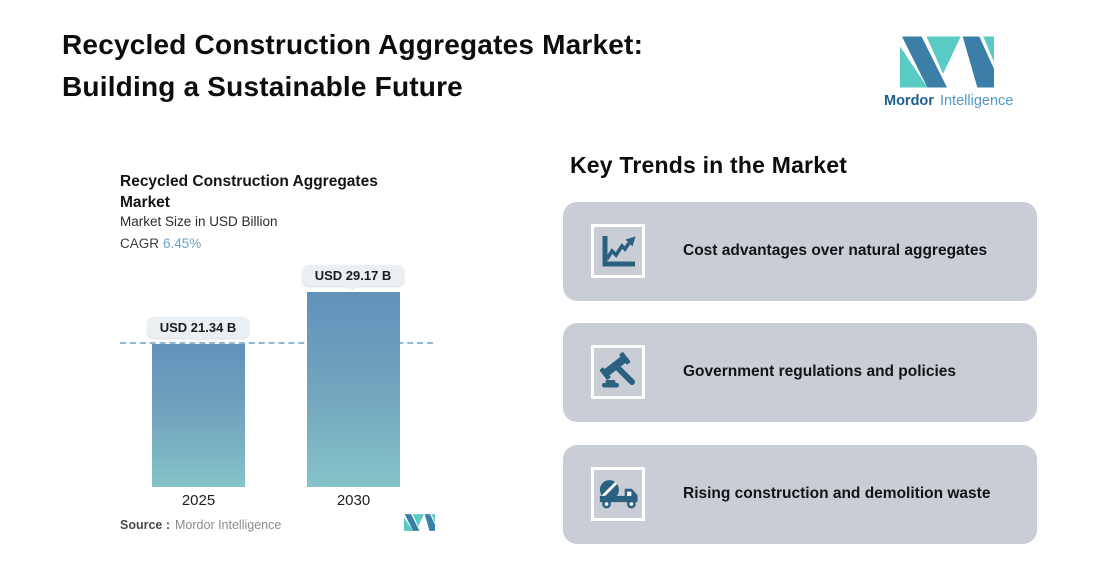 The height and width of the screenshot is (570, 1114). I want to click on mordor-logo-mark-small-icon, so click(419, 525).